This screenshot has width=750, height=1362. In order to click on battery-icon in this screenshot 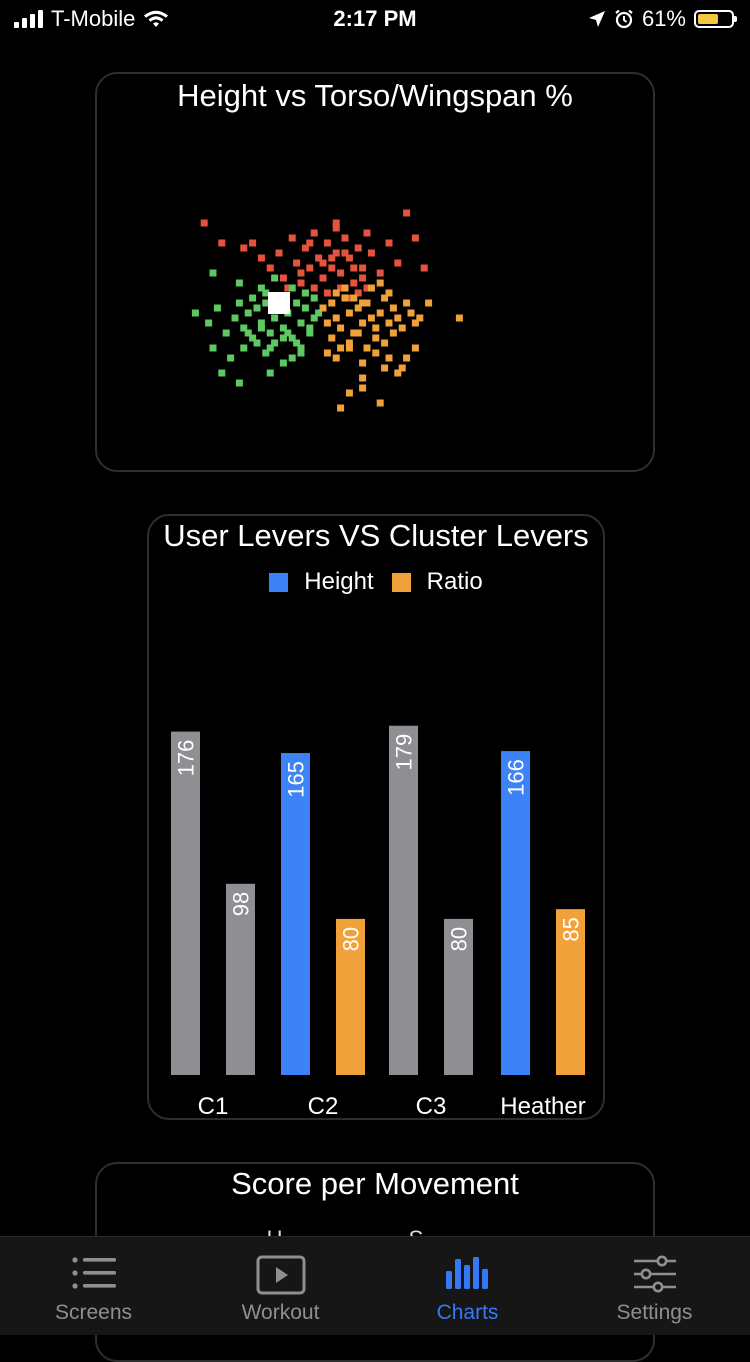, I will do `click(715, 19)`.